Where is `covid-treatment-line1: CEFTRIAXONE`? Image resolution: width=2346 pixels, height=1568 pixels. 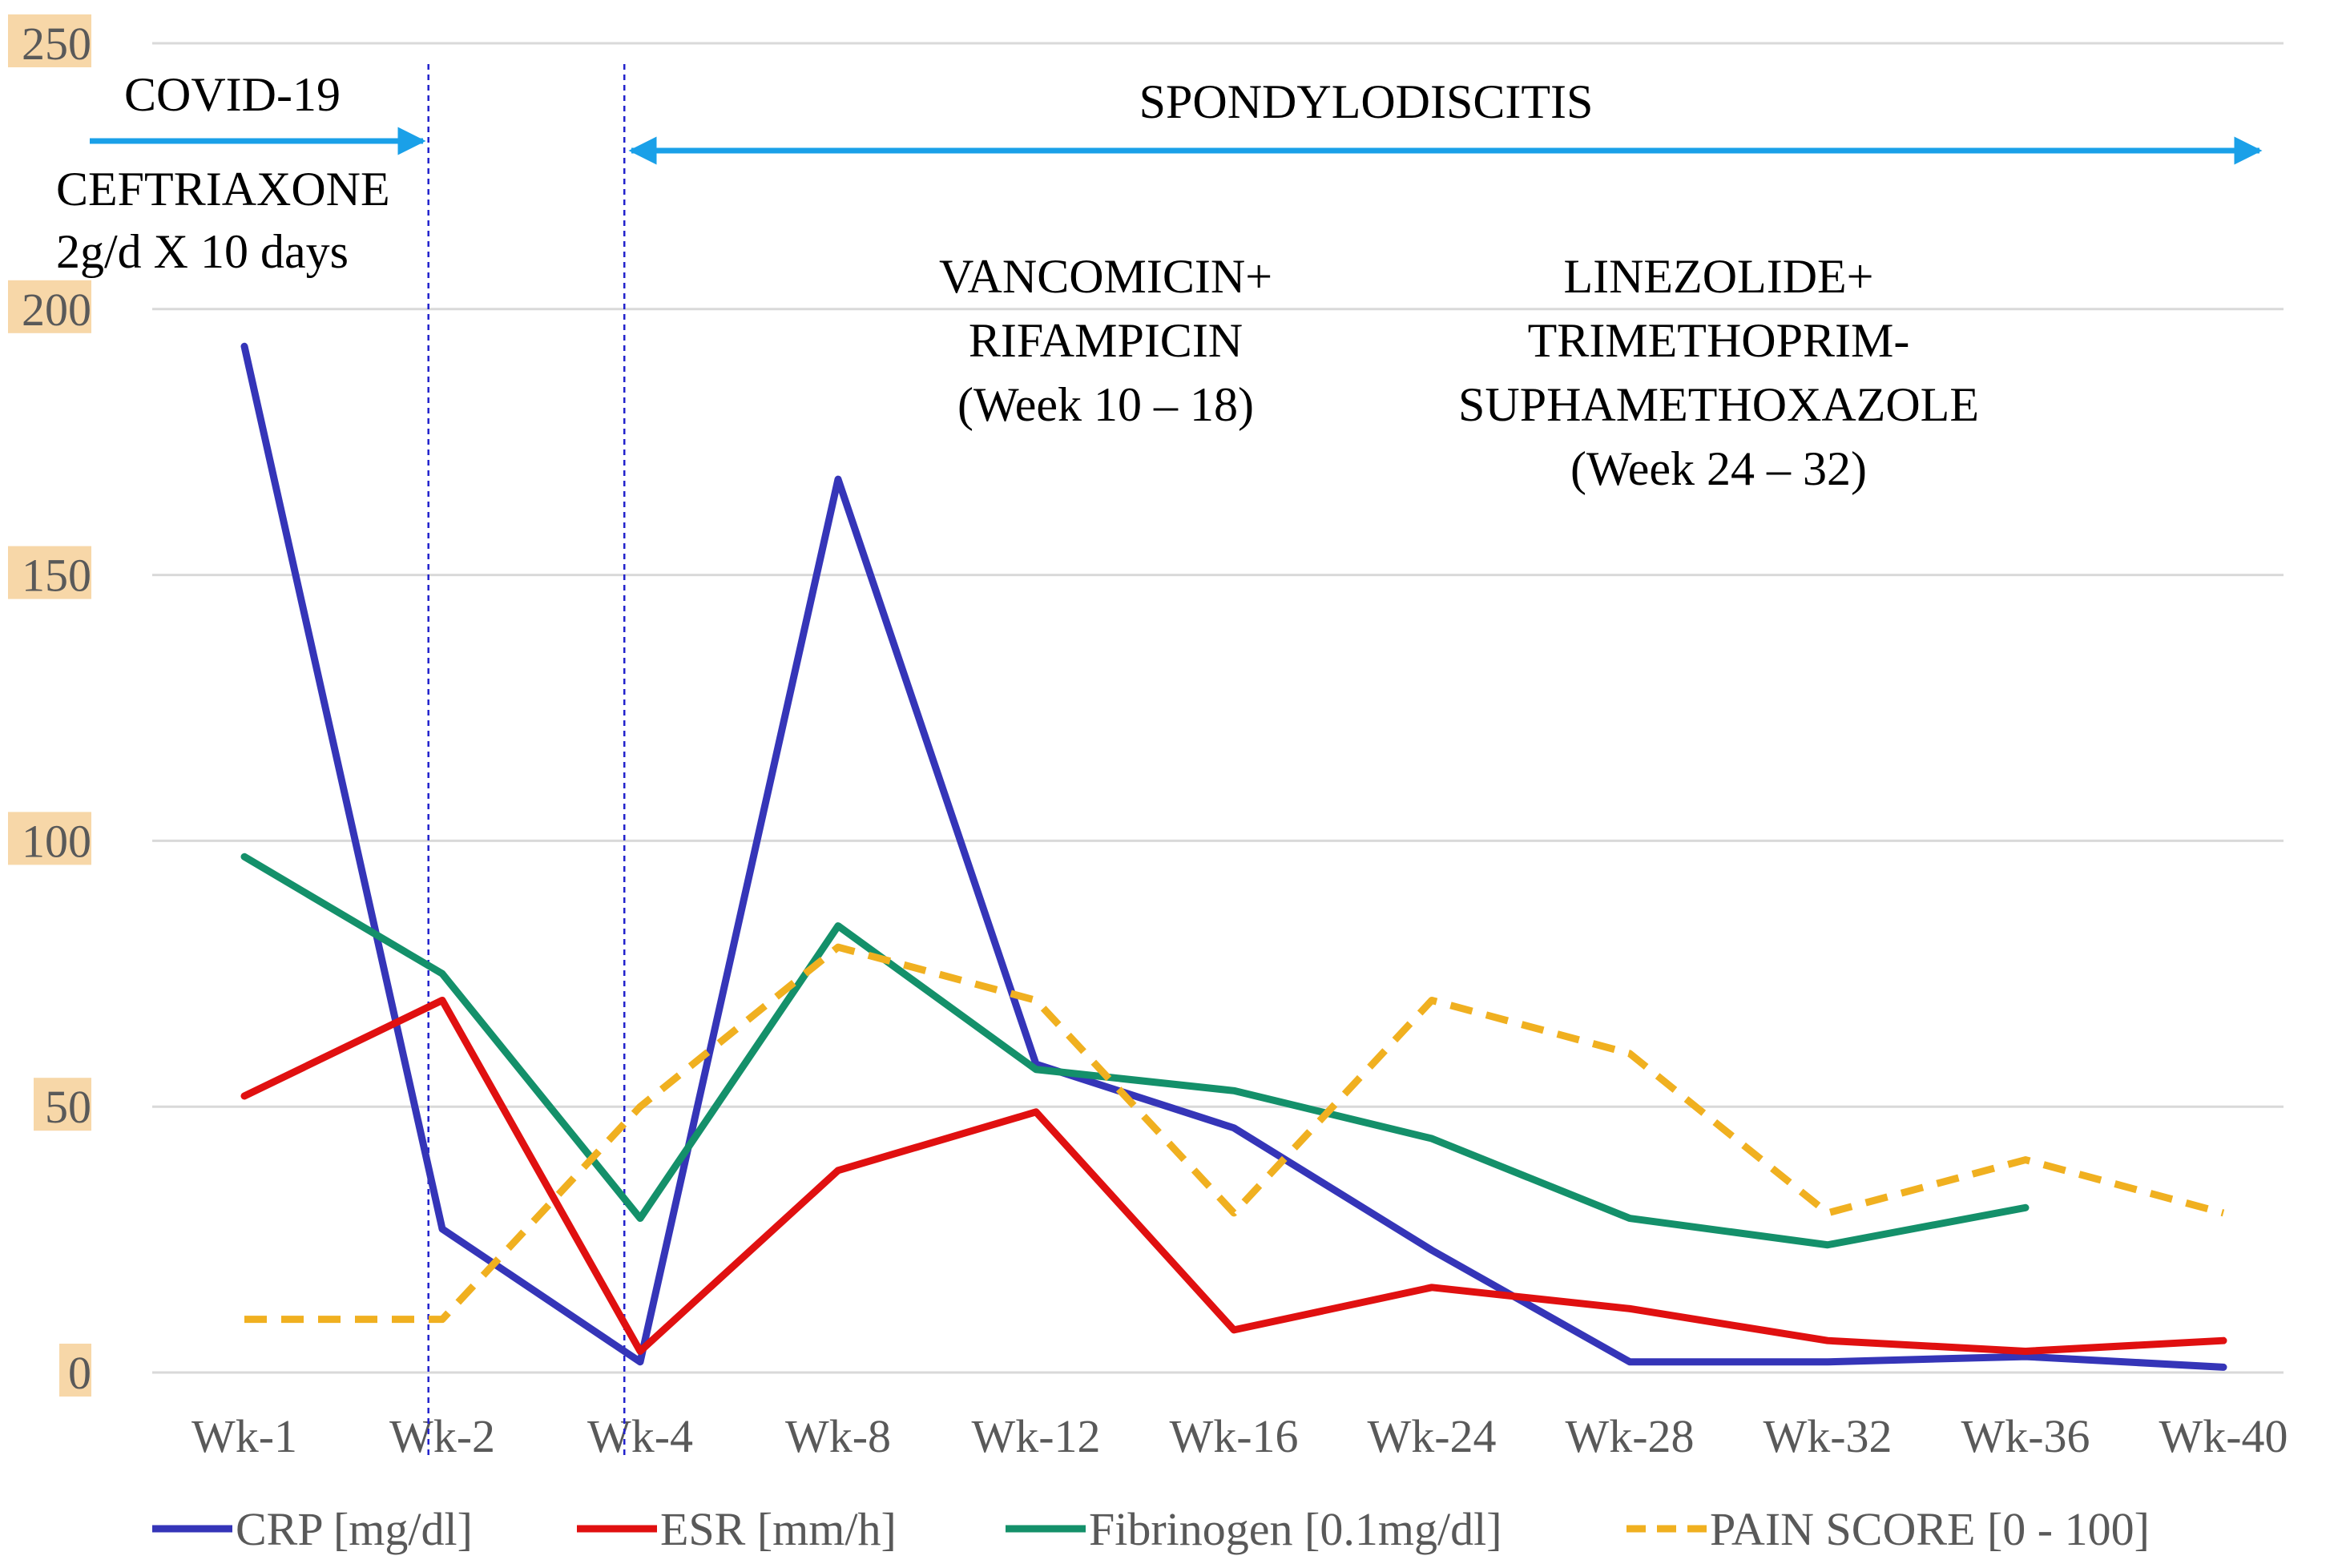 covid-treatment-line1: CEFTRIAXONE is located at coordinates (223, 189).